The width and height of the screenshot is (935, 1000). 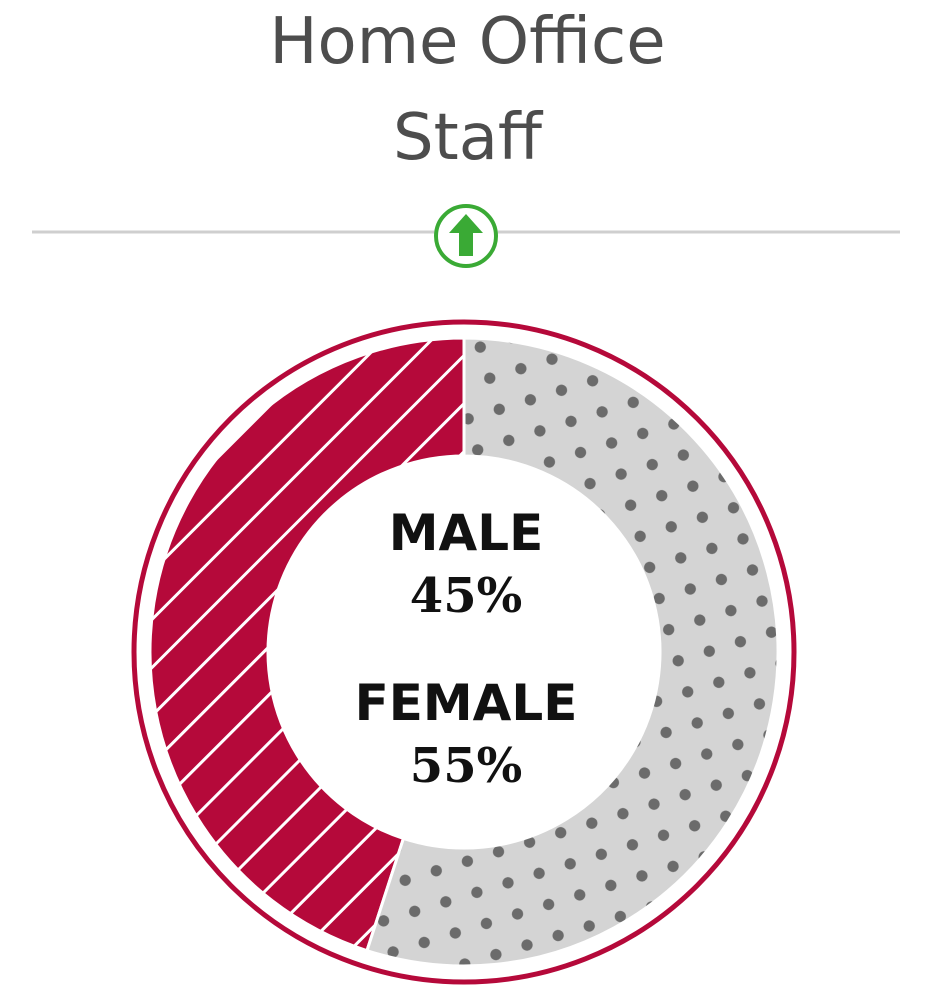 What do you see at coordinates (466, 703) in the screenshot?
I see `slice-label-female: FEMALE` at bounding box center [466, 703].